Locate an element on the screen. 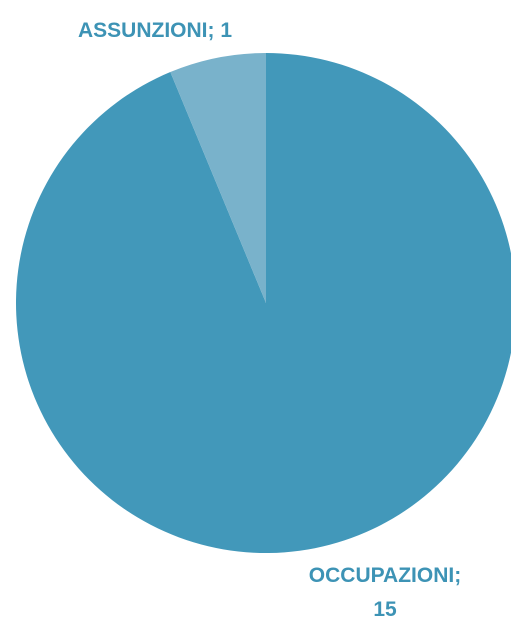 The height and width of the screenshot is (622, 511). data-label-occupazioni-line-1: OCCUPAZIONI; is located at coordinates (385, 575).